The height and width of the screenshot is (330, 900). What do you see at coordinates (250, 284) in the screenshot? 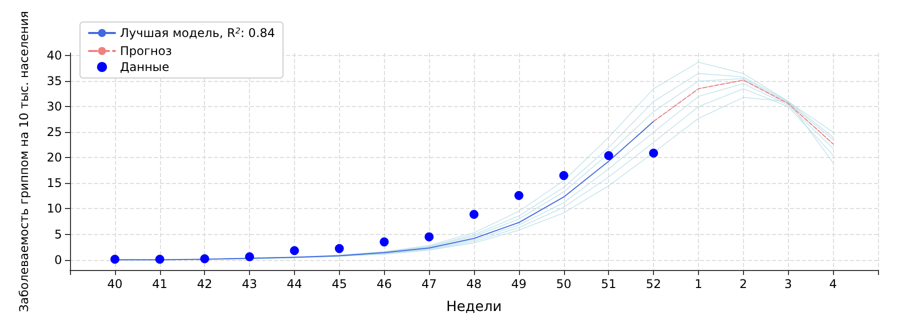
I see `x-tick-label: 43` at bounding box center [250, 284].